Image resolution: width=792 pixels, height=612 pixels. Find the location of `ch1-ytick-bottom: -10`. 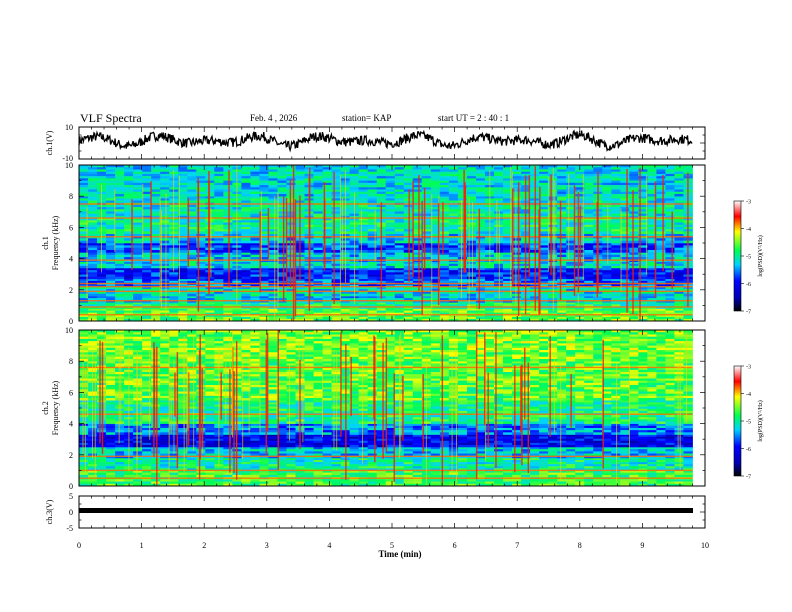

ch1-ytick-bottom: -10 is located at coordinates (67, 158).